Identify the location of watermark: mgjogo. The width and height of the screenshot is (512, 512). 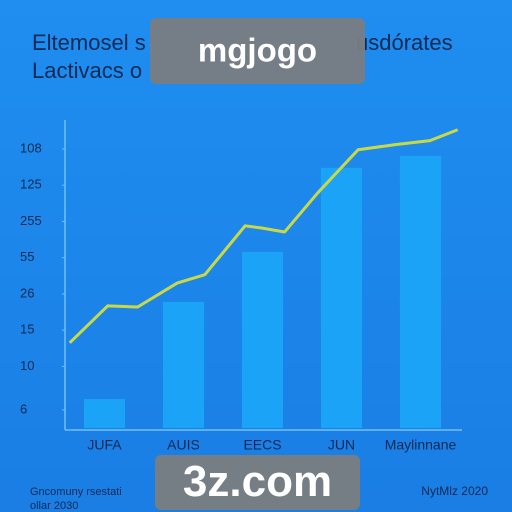
(257, 50).